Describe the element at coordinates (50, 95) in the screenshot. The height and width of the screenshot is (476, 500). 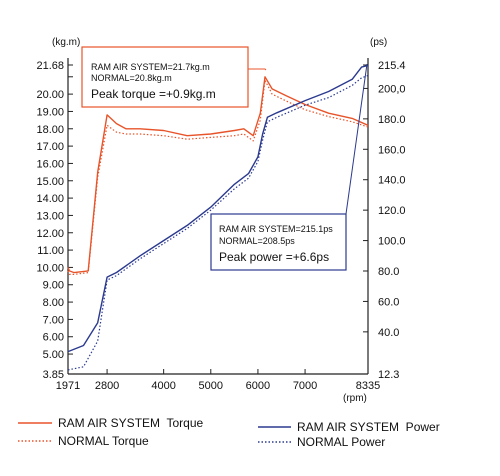
I see `left-tick-label: 20.00` at that location.